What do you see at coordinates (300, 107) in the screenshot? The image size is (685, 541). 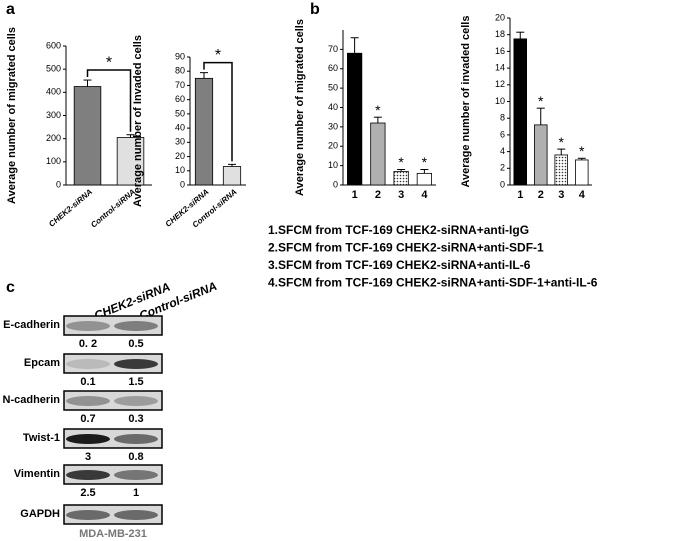 I see `y-axis-label: Average number of migrated cells` at bounding box center [300, 107].